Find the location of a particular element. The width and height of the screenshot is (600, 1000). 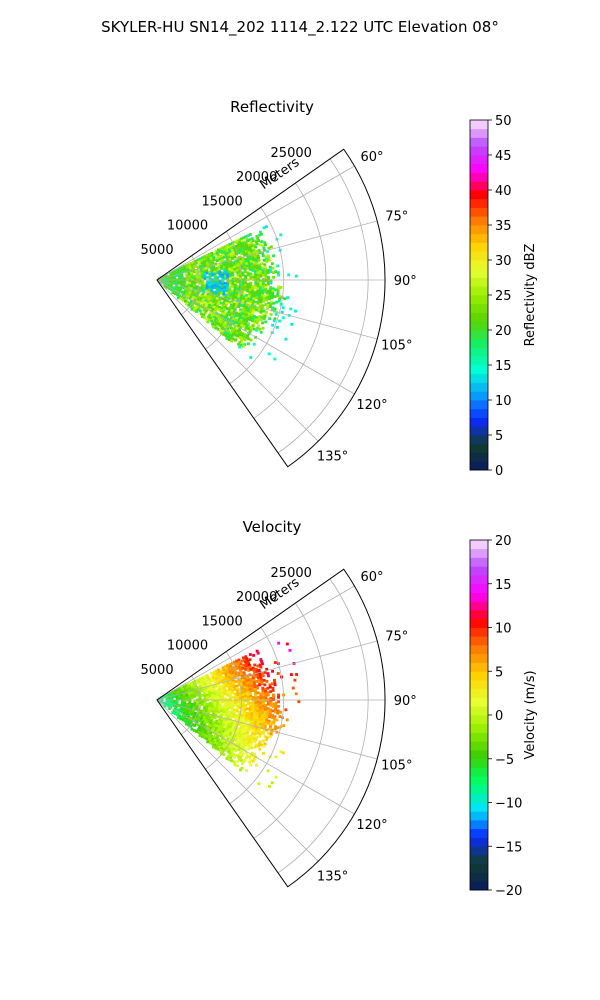

colorbar-tick-label: 50 is located at coordinates (503, 121).